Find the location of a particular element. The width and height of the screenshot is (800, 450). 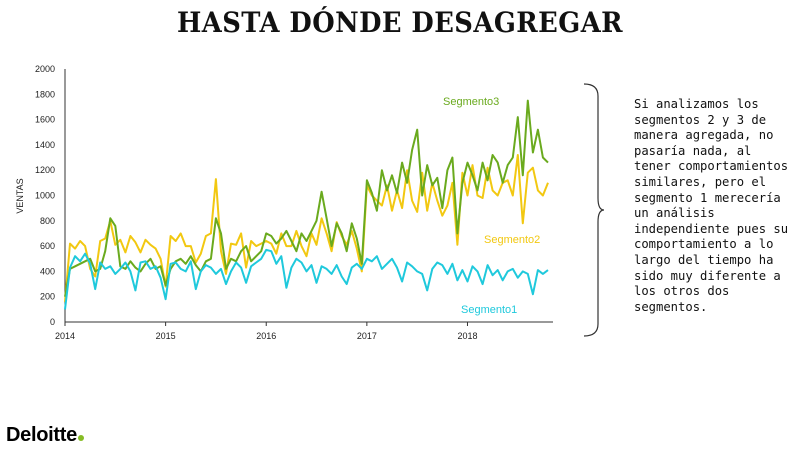

x-tick-label: 2014 is located at coordinates (65, 336).